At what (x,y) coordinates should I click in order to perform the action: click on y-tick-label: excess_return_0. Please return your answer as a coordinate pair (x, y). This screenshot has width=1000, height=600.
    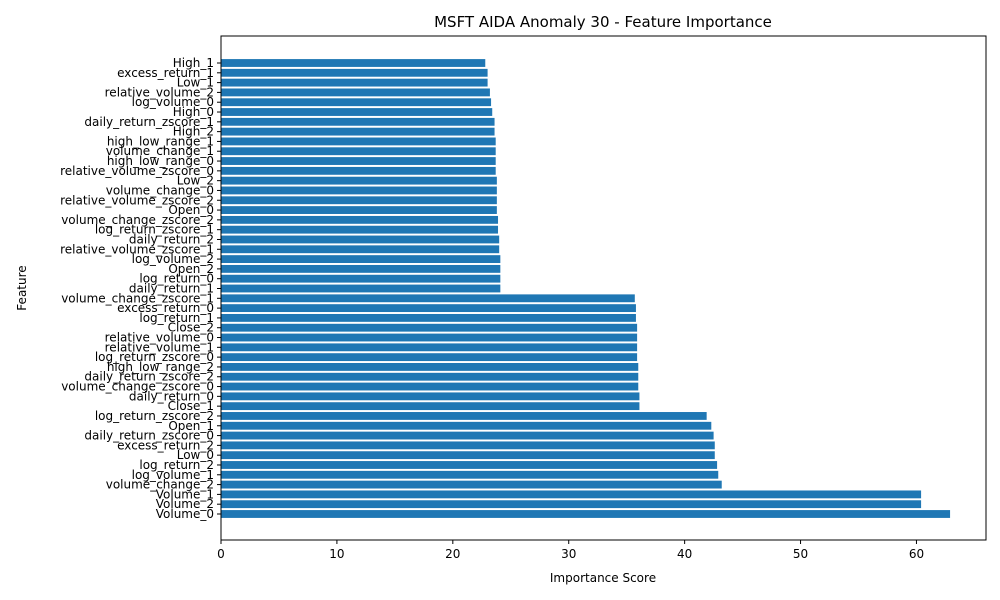
    Looking at the image, I should click on (165, 308).